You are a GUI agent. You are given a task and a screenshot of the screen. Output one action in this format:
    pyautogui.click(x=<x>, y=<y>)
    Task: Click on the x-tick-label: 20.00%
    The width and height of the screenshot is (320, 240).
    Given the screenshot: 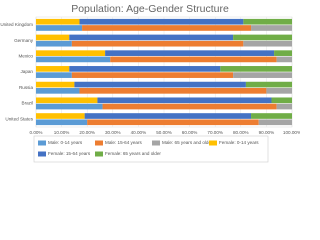 What is the action you would take?
    pyautogui.click(x=87, y=132)
    